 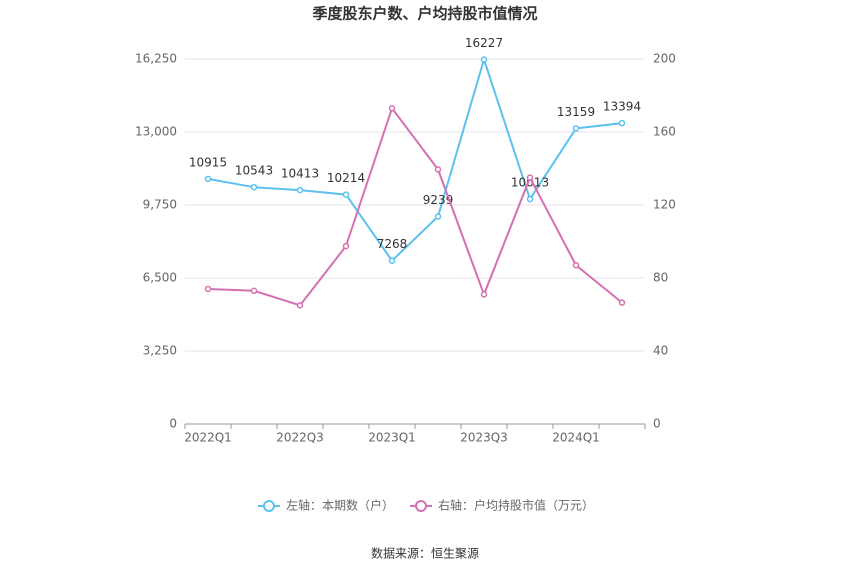 What do you see at coordinates (254, 171) in the screenshot?
I see `data-label: 10543` at bounding box center [254, 171].